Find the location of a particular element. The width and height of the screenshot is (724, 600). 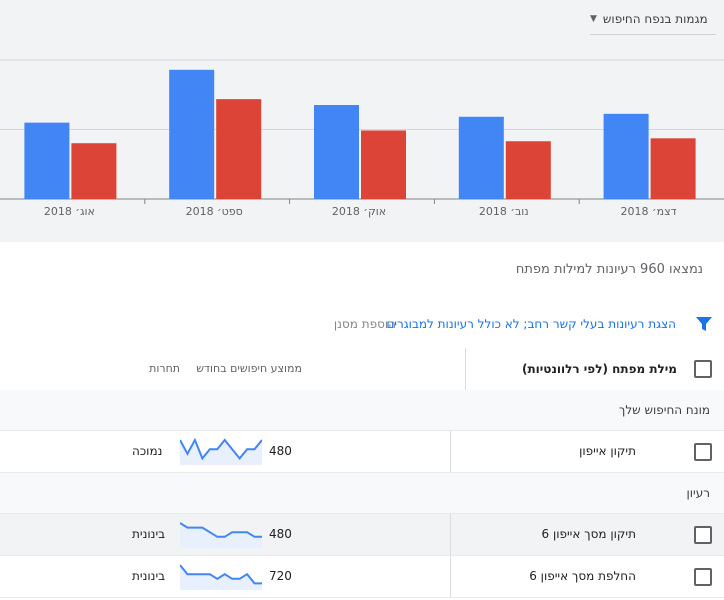

x-tick-label: דצמ׳ 2018 is located at coordinates (649, 211).